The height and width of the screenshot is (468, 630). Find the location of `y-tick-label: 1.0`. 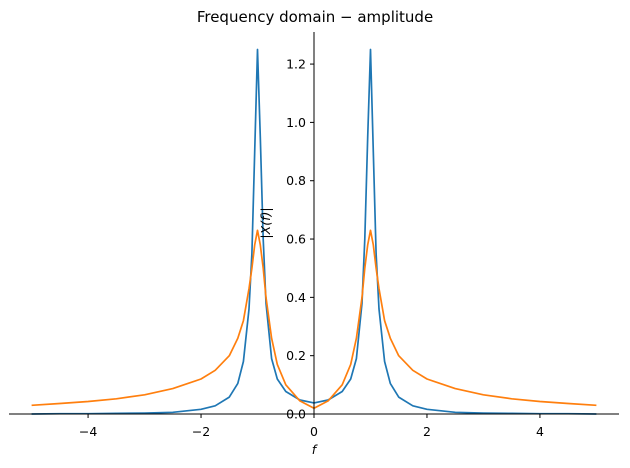

y-tick-label: 1.0 is located at coordinates (296, 122).